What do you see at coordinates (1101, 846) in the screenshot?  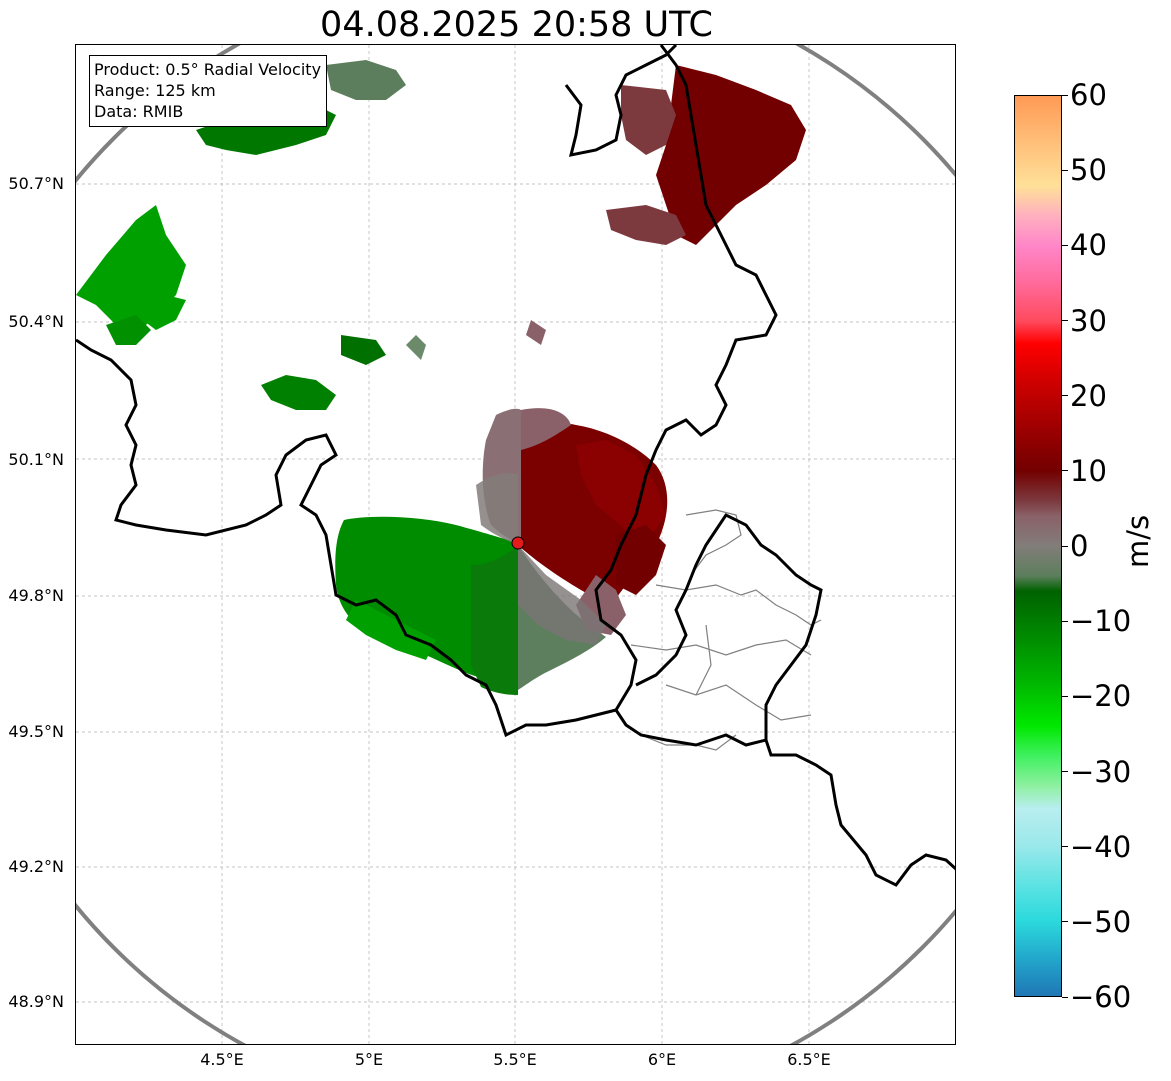 I see `colorbar-tick-label: −40` at bounding box center [1101, 846].